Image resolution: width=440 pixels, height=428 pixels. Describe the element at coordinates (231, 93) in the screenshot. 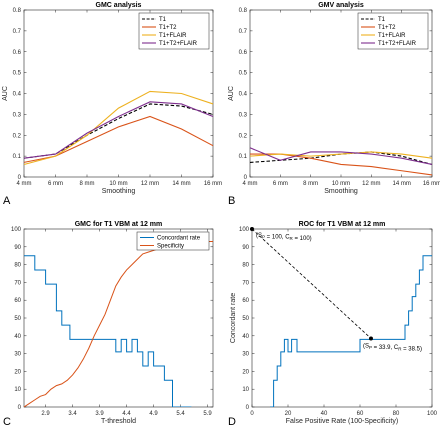

I see `y-axis-label: AUC` at that location.